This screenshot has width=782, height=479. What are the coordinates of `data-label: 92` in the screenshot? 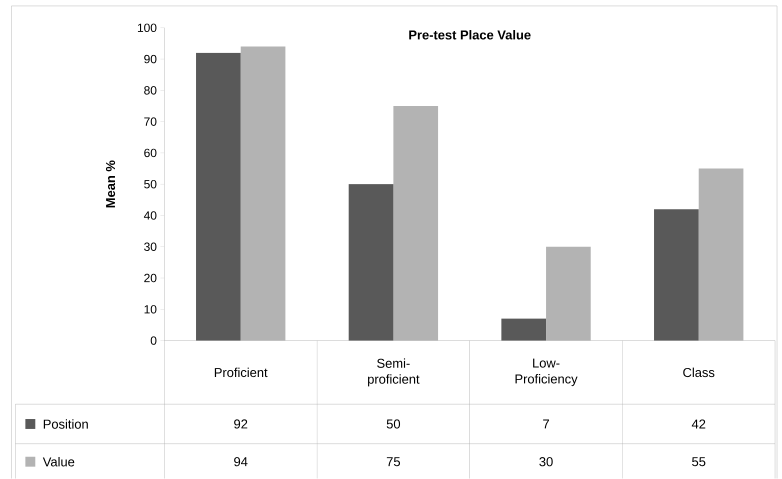 It's located at (241, 424).